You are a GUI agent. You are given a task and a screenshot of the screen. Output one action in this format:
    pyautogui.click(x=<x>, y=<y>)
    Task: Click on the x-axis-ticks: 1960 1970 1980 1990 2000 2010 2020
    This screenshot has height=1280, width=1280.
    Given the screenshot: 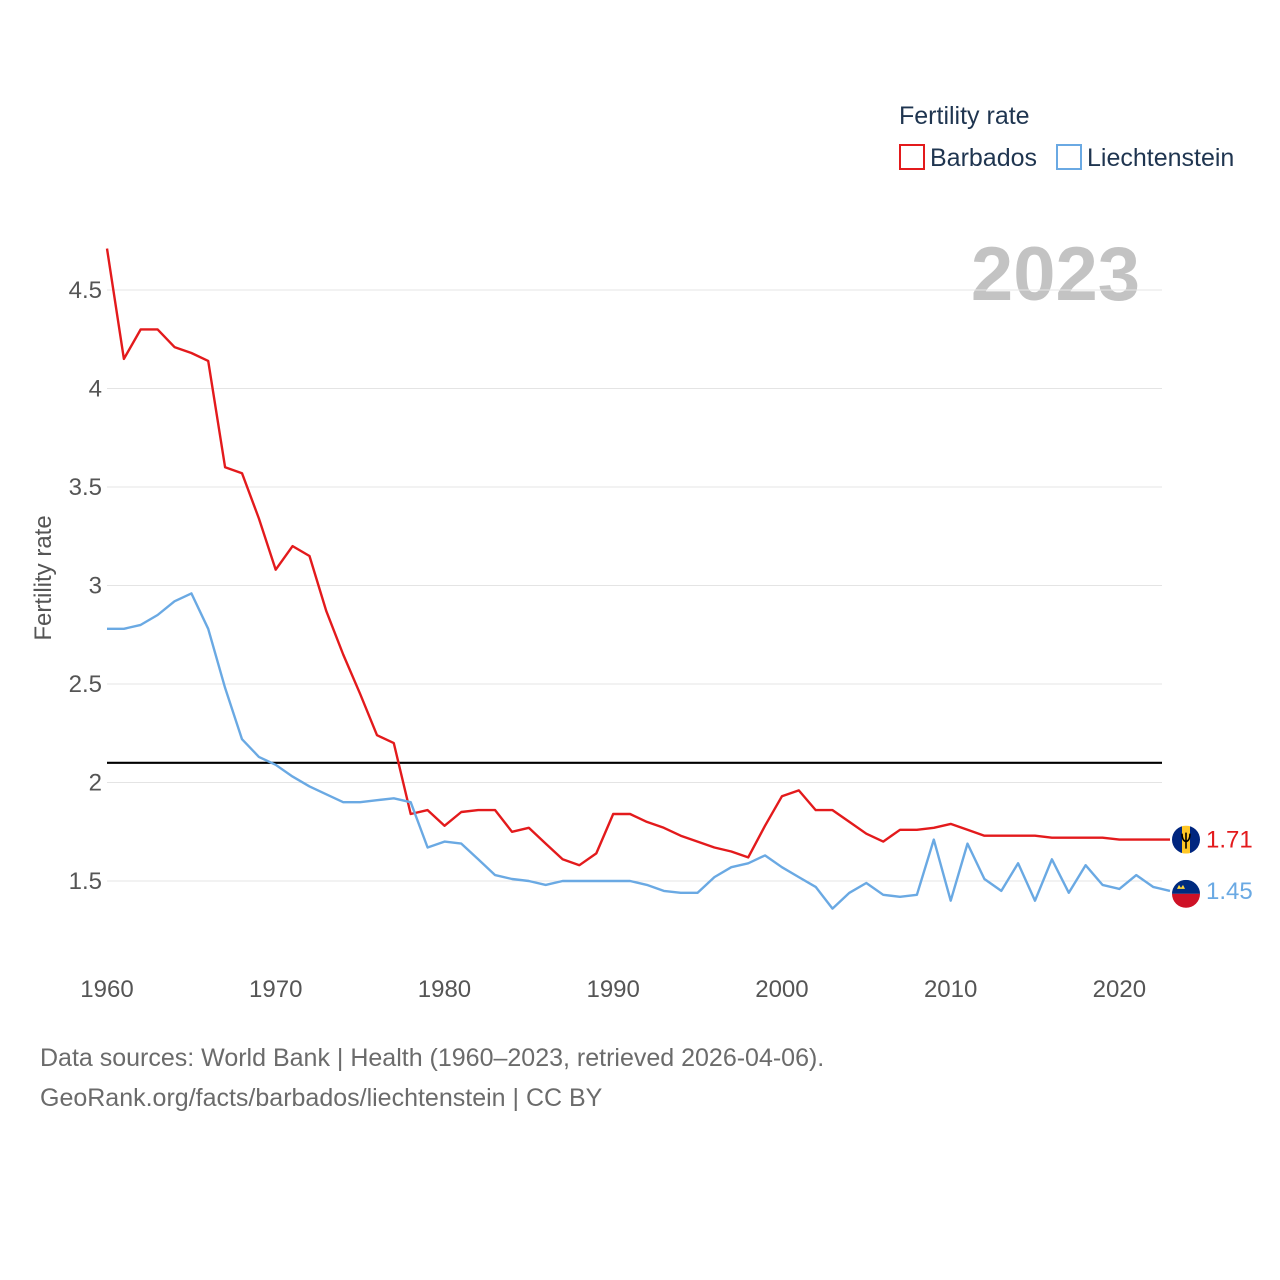 What is the action you would take?
    pyautogui.click(x=613, y=989)
    